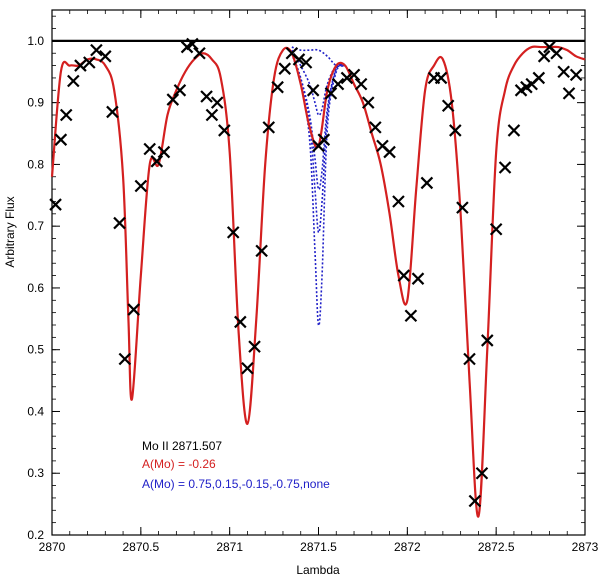  What do you see at coordinates (35, 226) in the screenshot?
I see `y-tick-label: 0.7` at bounding box center [35, 226].